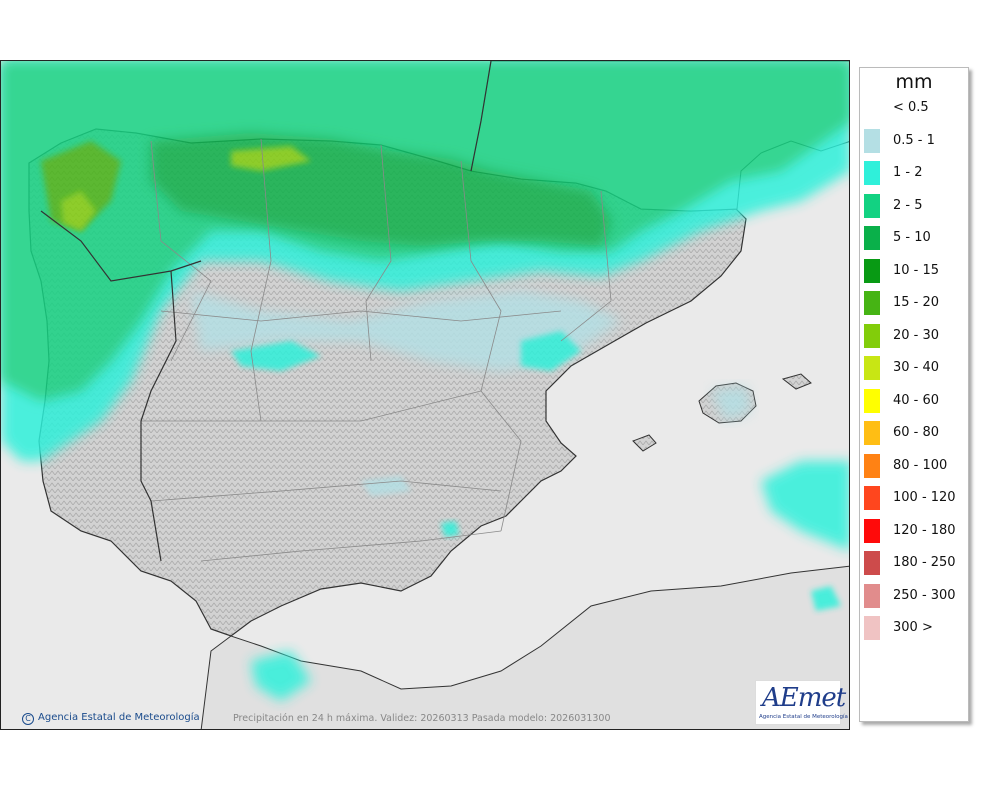 Image resolution: width=1000 pixels, height=790 pixels. I want to click on legend-item: < 0.5, so click(916, 108).